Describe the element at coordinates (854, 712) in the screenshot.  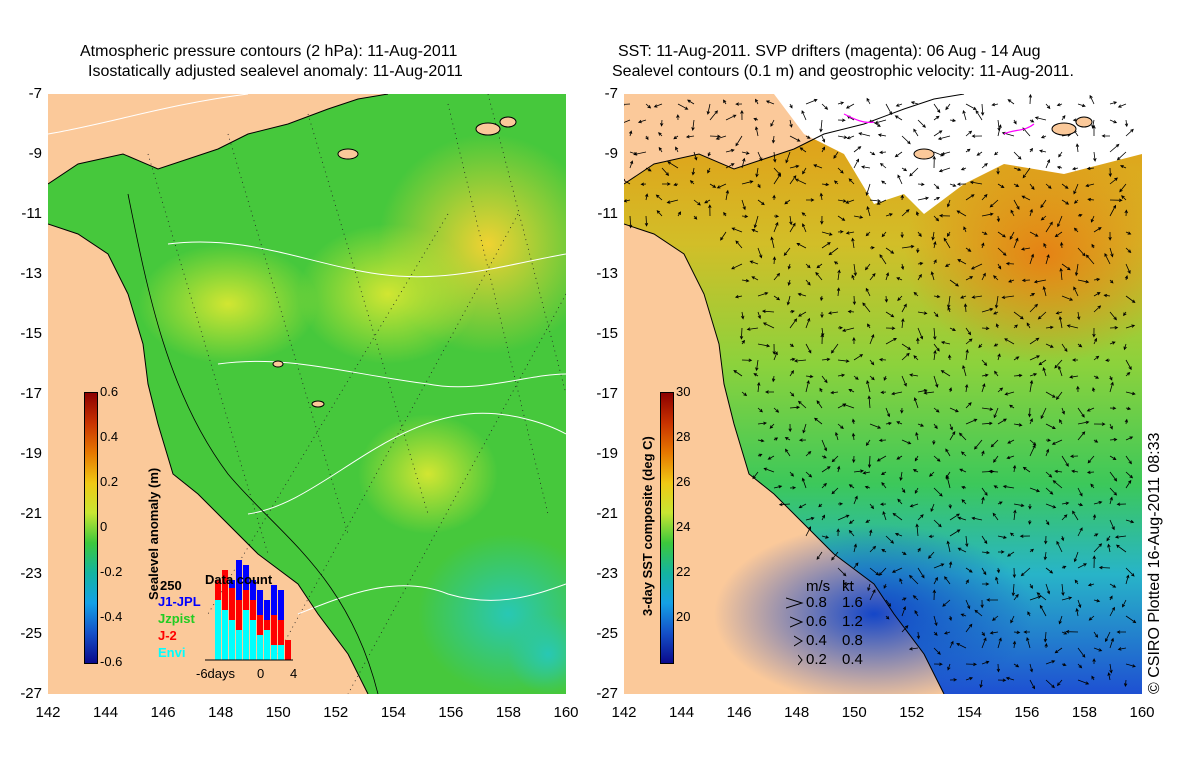
I see `right-xtick-4: 150` at that location.